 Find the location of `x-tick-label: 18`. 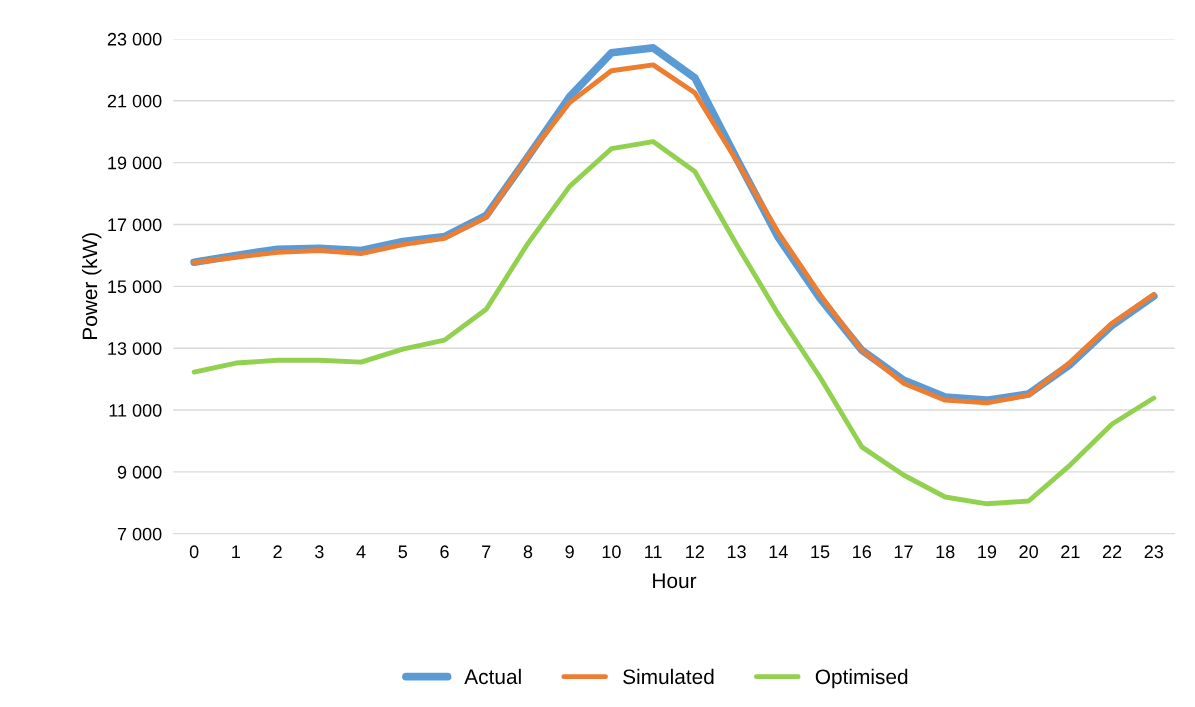

x-tick-label: 18 is located at coordinates (945, 552).